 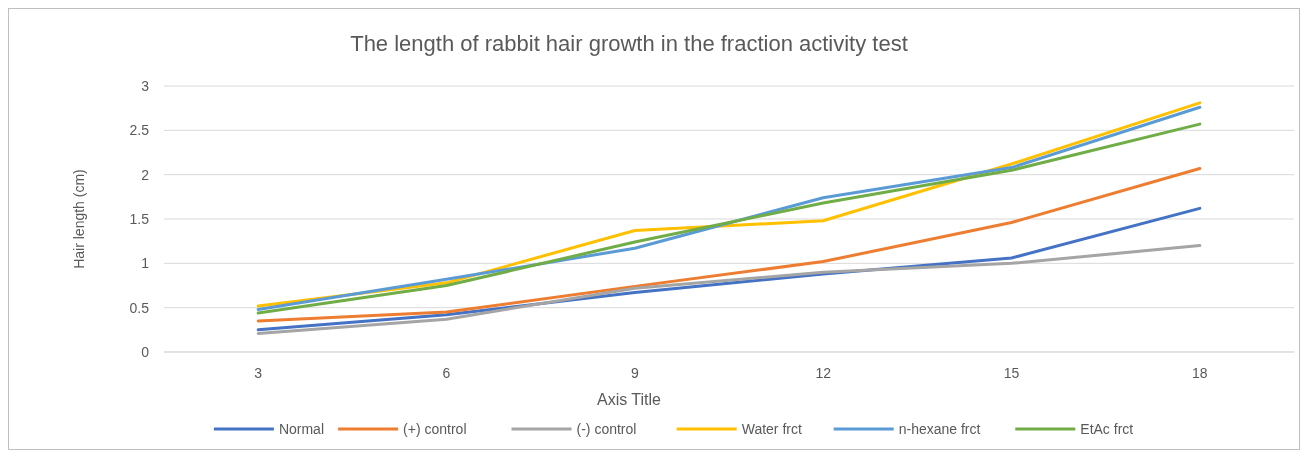 I want to click on y-tick-label: 3, so click(x=145, y=85).